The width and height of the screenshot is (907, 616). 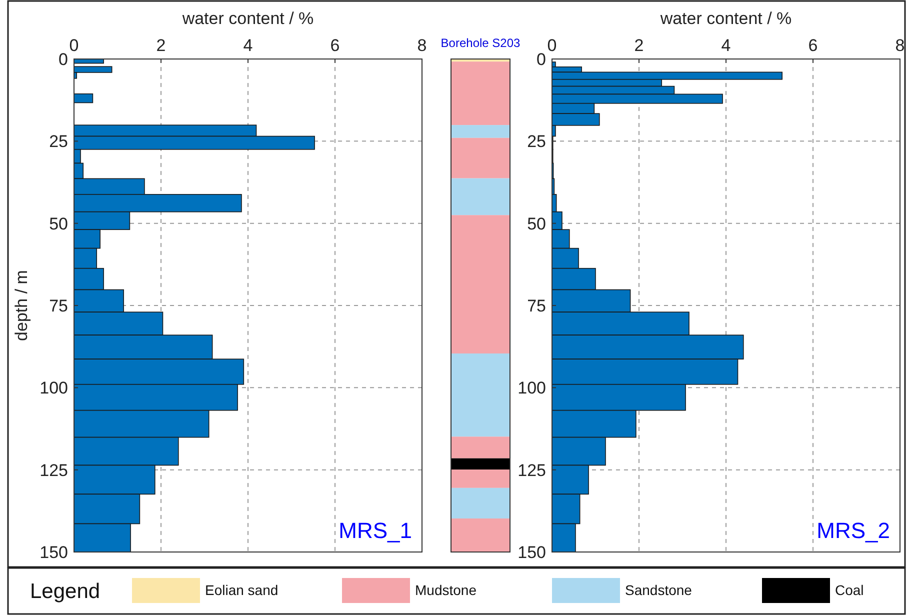 I want to click on legend-title: Legend, so click(x=65, y=591).